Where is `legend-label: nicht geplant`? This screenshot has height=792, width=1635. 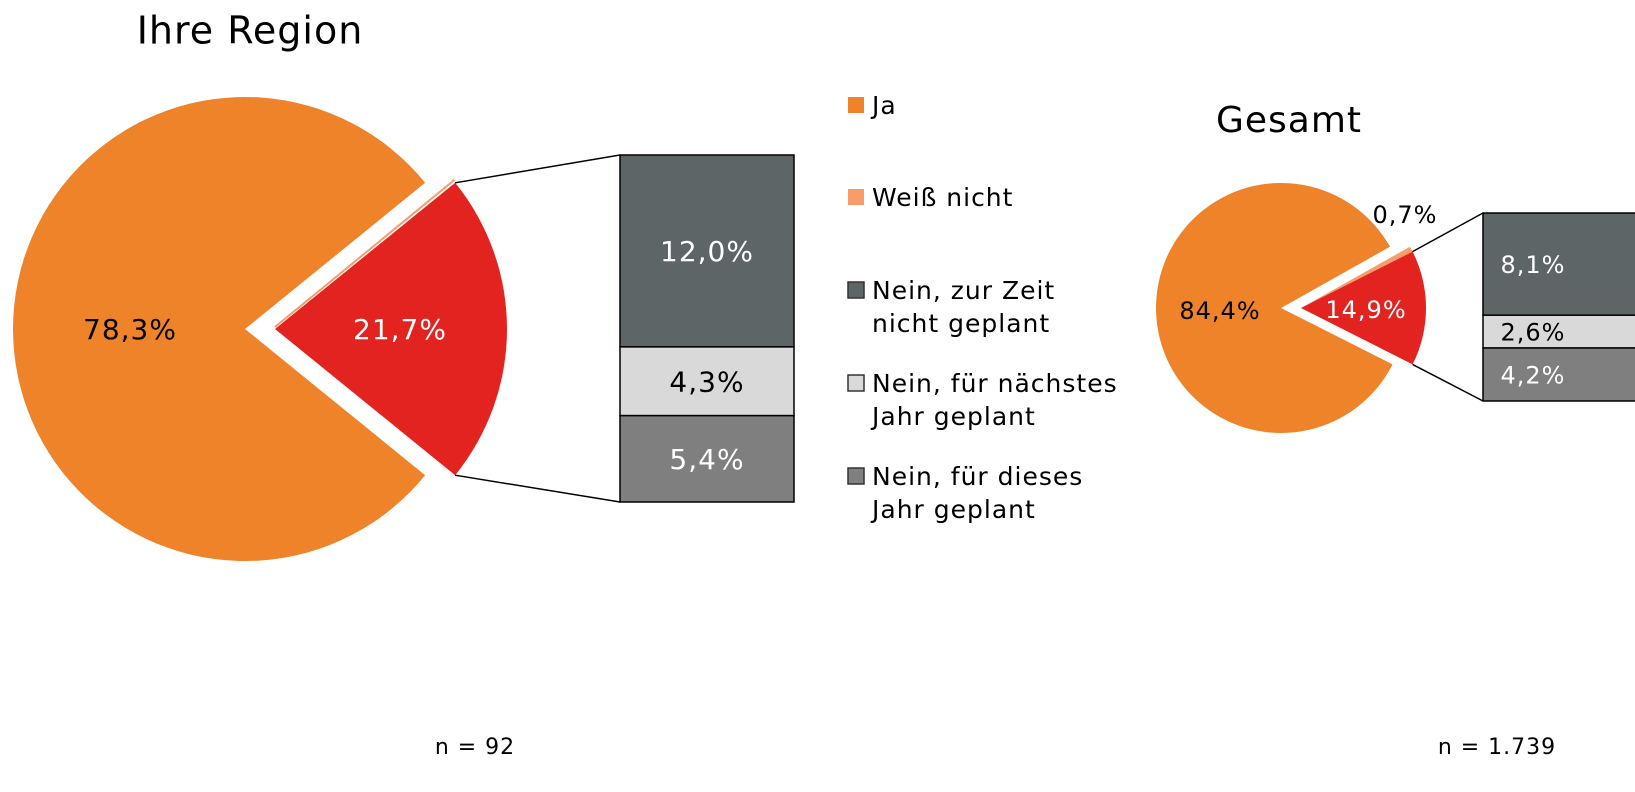
legend-label: nicht geplant is located at coordinates (961, 323).